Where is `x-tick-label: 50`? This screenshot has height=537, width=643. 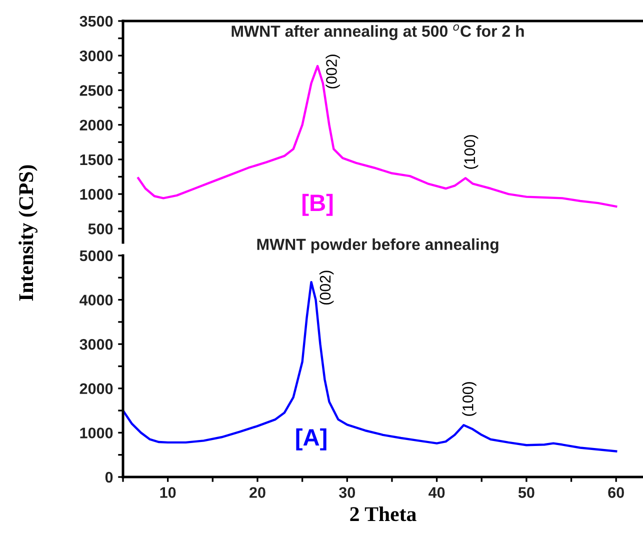 x-tick-label: 50 is located at coordinates (526, 492).